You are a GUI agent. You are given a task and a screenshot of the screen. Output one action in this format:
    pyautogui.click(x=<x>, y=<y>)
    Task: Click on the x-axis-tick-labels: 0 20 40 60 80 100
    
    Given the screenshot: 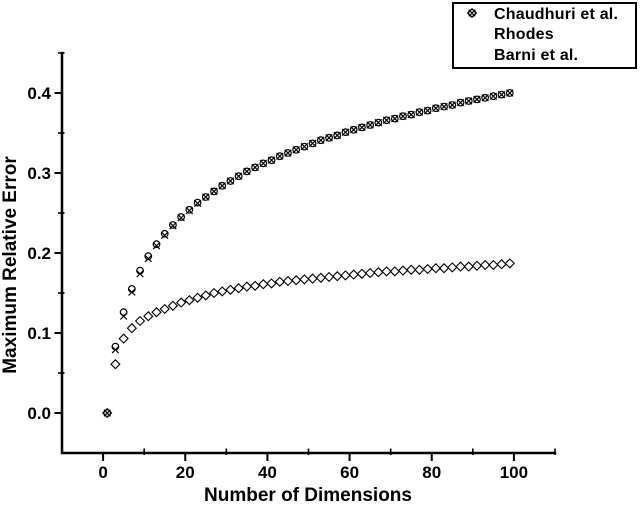 What is the action you would take?
    pyautogui.click(x=313, y=472)
    